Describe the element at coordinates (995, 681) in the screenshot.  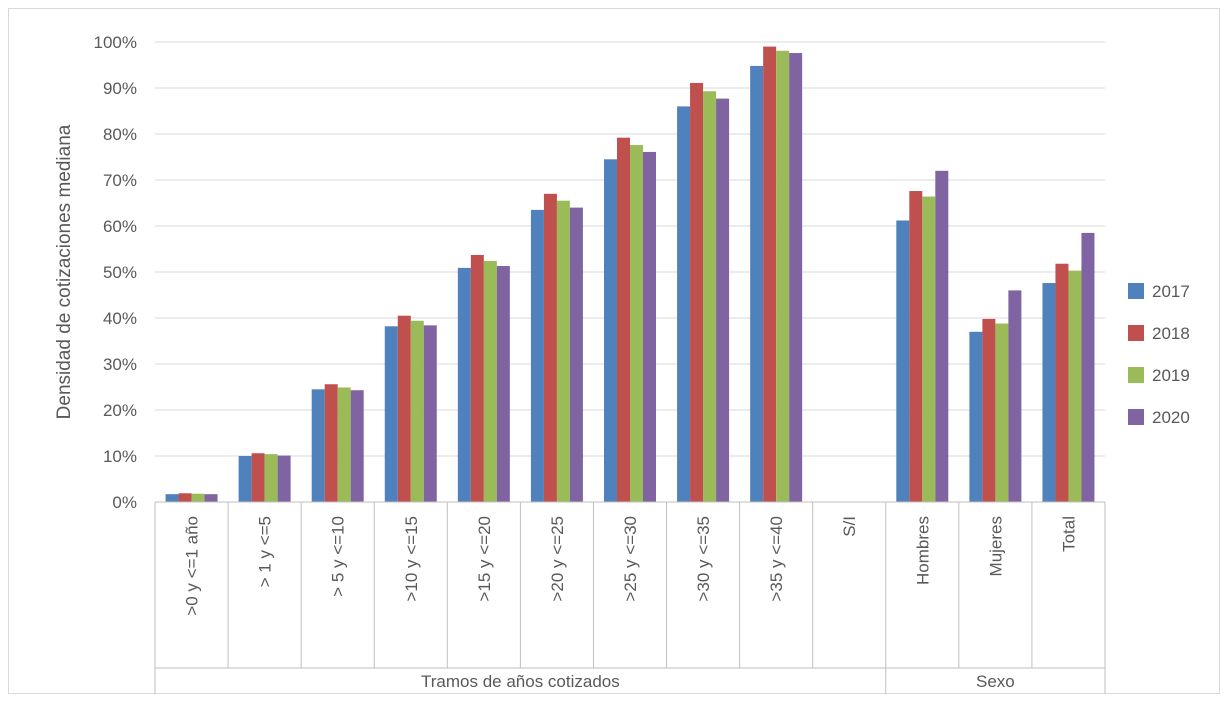
I see `group-label: Sexo` at that location.